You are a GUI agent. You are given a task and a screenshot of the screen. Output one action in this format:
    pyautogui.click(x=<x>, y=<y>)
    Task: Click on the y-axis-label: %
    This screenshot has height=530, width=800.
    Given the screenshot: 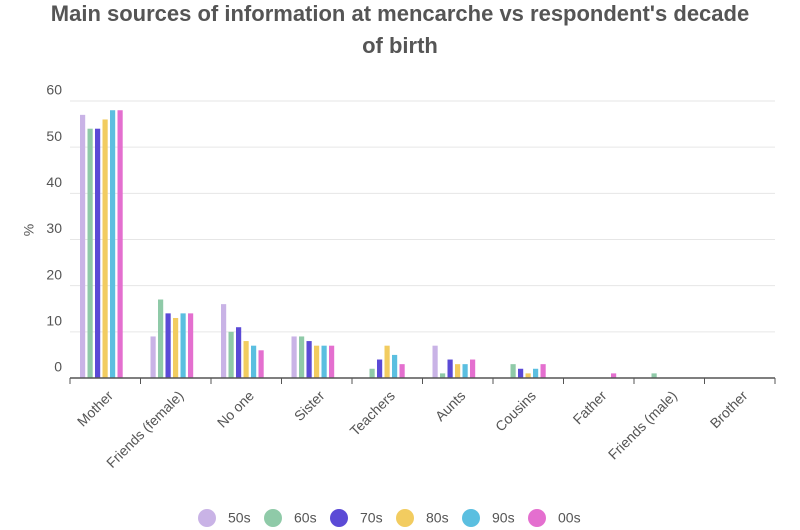 What is the action you would take?
    pyautogui.click(x=29, y=230)
    